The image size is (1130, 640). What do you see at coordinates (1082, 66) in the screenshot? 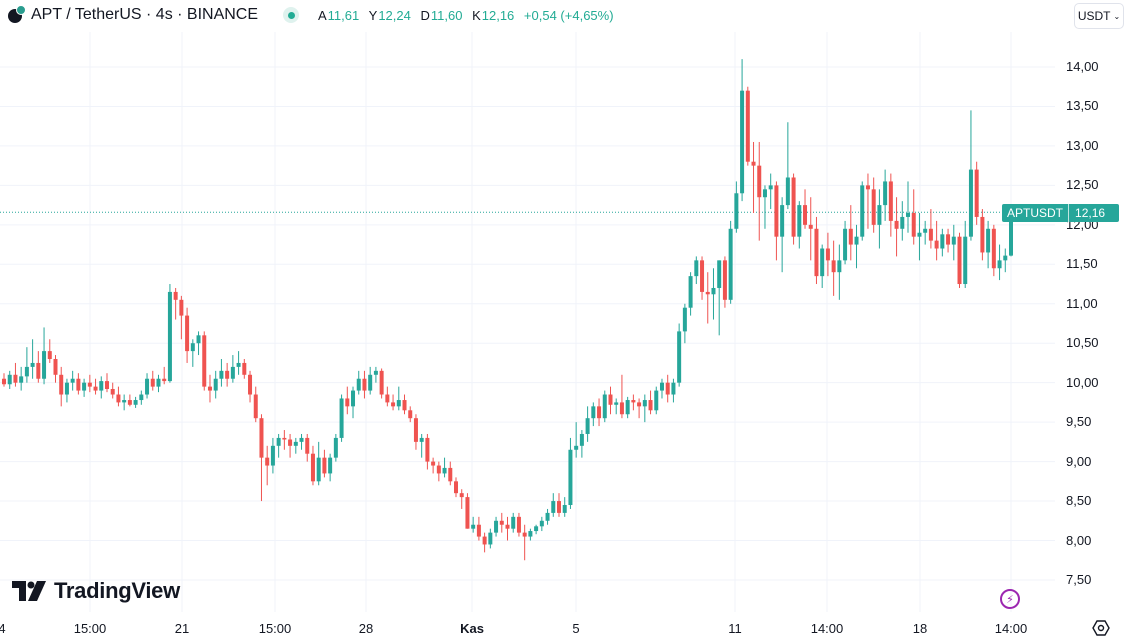
I see `price-axis-label: 14,00` at bounding box center [1082, 66].